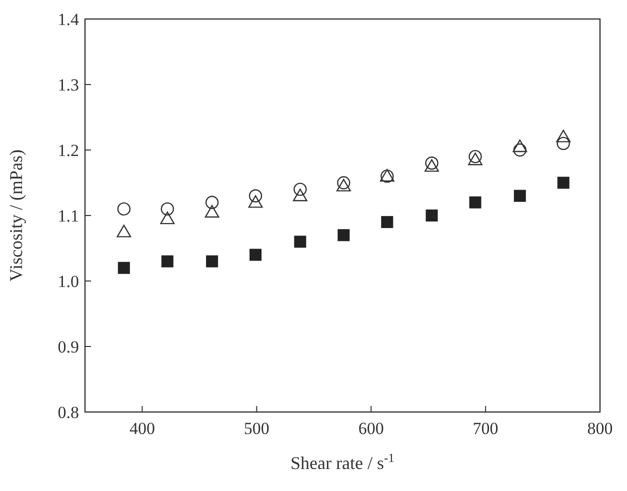 This screenshot has height=491, width=627. I want to click on y-tick-label: 0.9, so click(68, 347).